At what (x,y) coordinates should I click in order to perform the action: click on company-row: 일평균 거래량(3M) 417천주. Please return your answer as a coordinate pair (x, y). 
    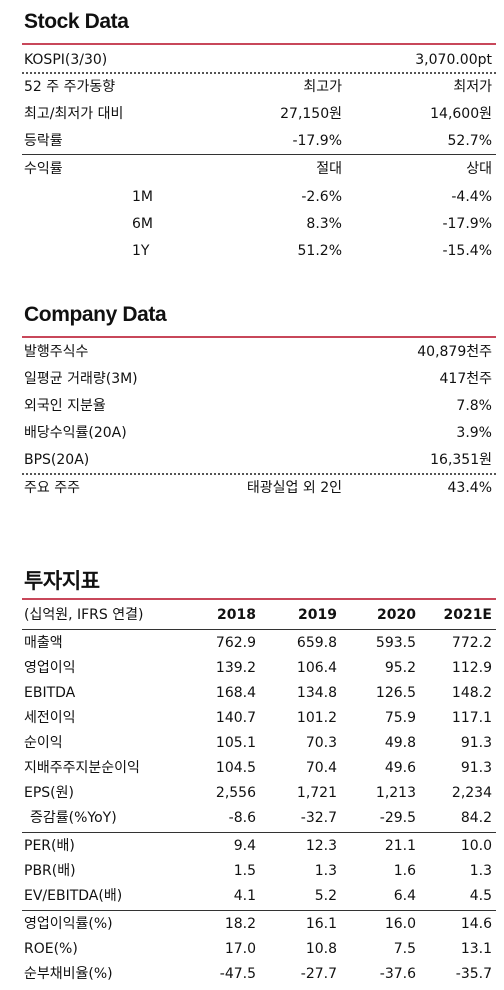
    Looking at the image, I should click on (258, 379).